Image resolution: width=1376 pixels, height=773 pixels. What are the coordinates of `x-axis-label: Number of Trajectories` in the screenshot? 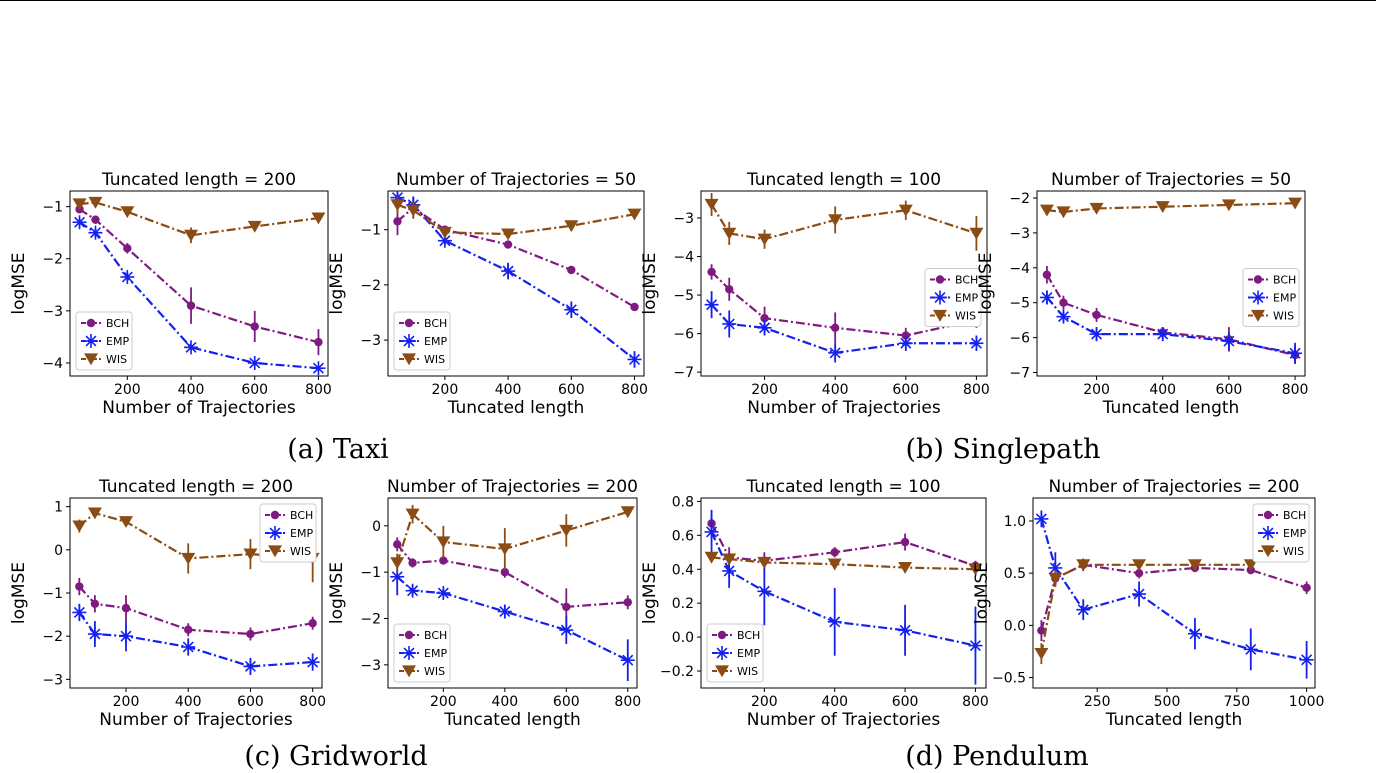 It's located at (199, 408).